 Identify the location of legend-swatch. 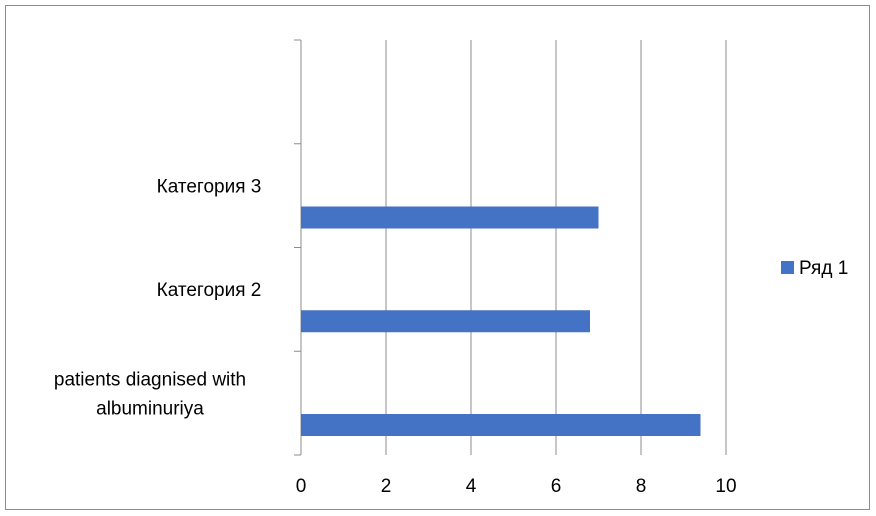
(787, 267).